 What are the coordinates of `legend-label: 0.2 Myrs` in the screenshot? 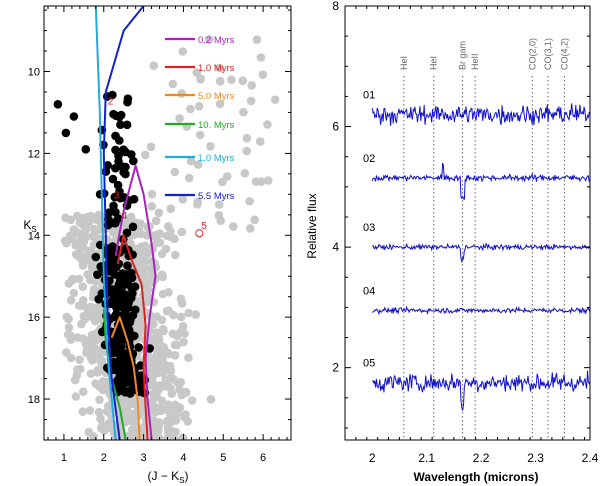 It's located at (216, 40).